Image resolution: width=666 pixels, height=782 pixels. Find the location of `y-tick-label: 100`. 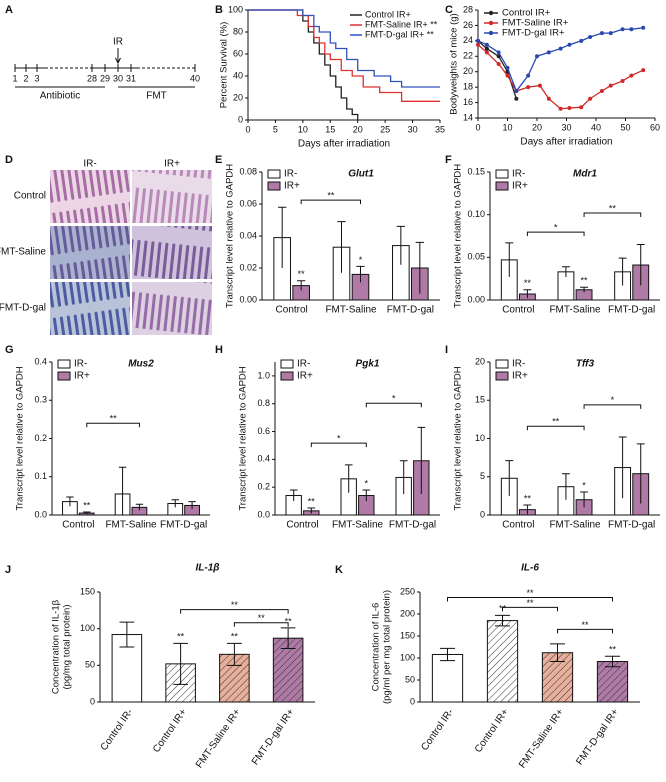

y-tick-label: 100 is located at coordinates (87, 628).